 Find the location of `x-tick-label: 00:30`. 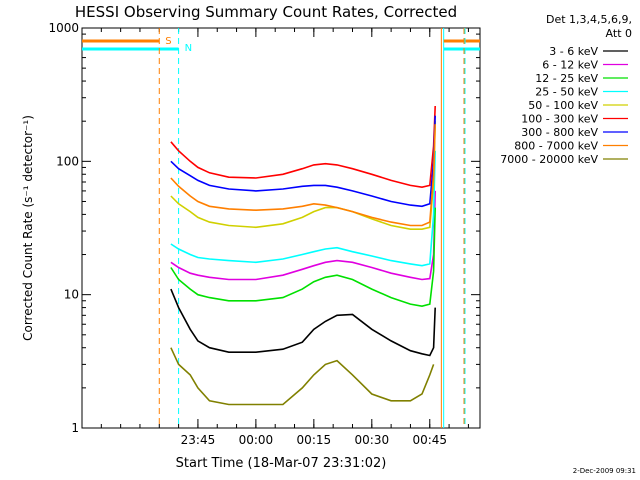

x-tick-label: 00:30 is located at coordinates (372, 440).